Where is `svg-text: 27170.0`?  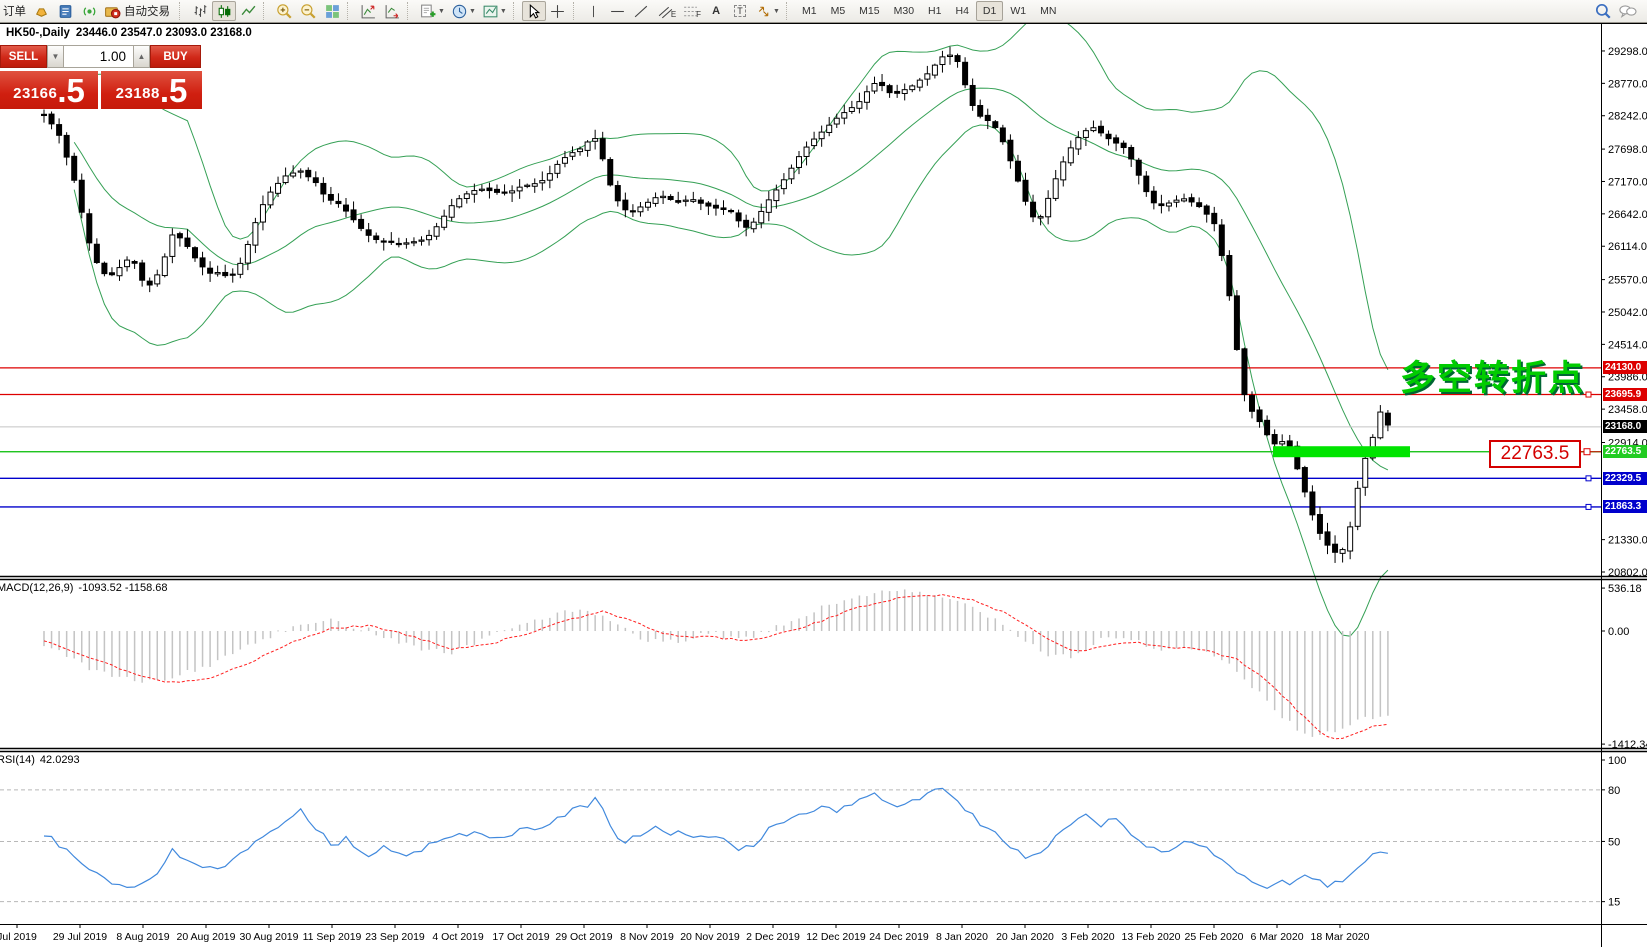 svg-text: 27170.0 is located at coordinates (1627, 182).